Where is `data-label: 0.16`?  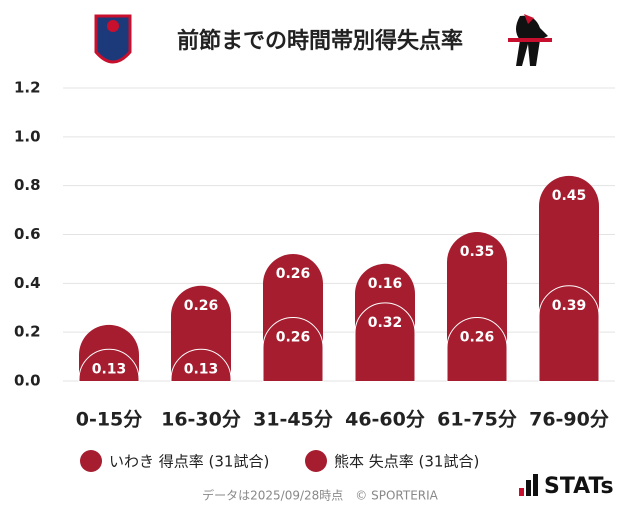
data-label: 0.16 is located at coordinates (385, 284).